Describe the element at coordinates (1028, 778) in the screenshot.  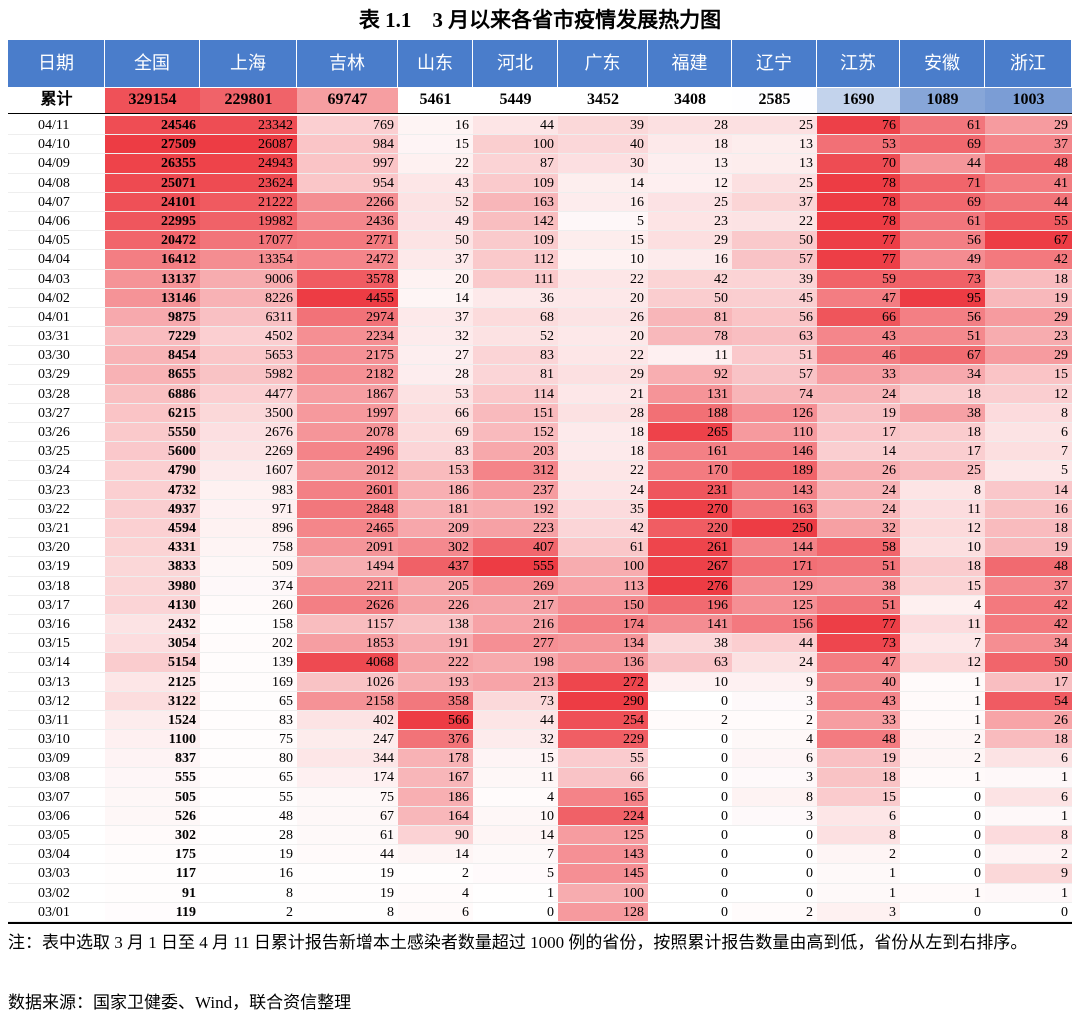
I see `cell-value: 1` at that location.